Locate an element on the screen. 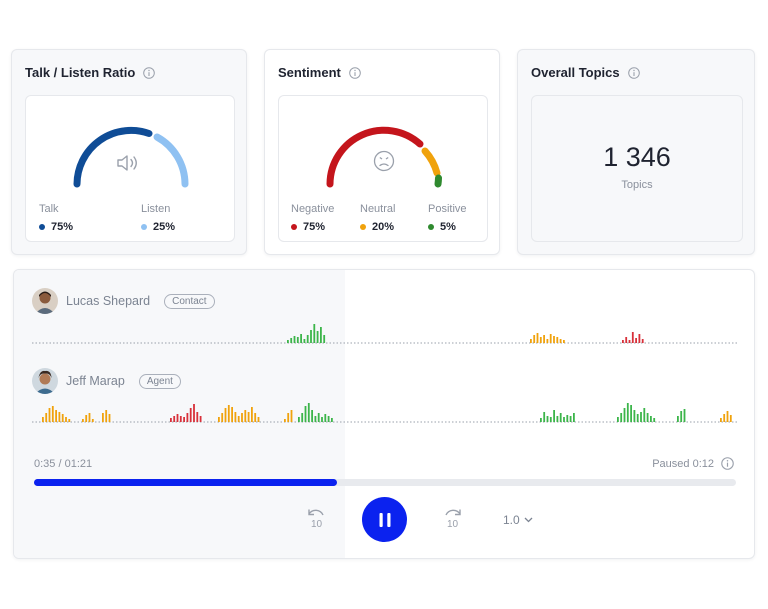  skip-back-icon: 10 is located at coordinates (316, 519).